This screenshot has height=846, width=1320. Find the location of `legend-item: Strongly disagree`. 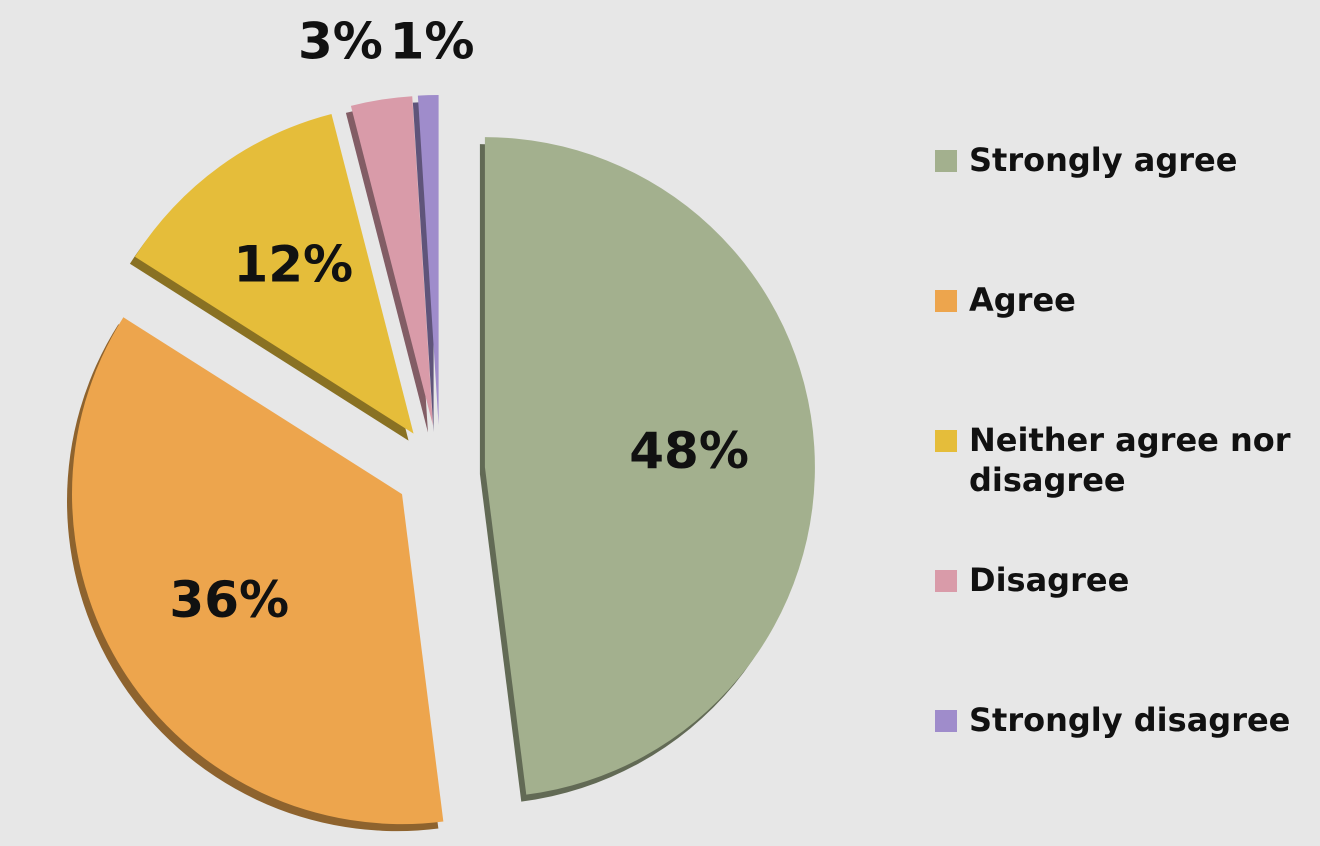

legend-item: Strongly disagree is located at coordinates (1117, 720).